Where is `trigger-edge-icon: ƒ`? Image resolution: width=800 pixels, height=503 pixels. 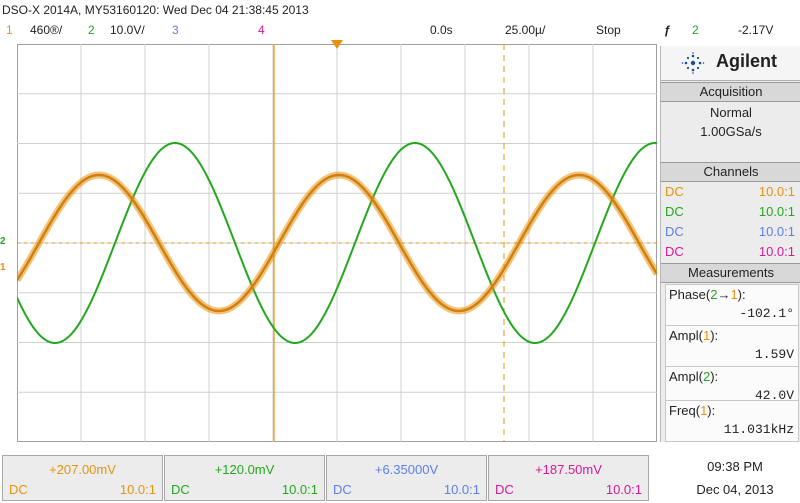 trigger-edge-icon: ƒ is located at coordinates (667, 30).